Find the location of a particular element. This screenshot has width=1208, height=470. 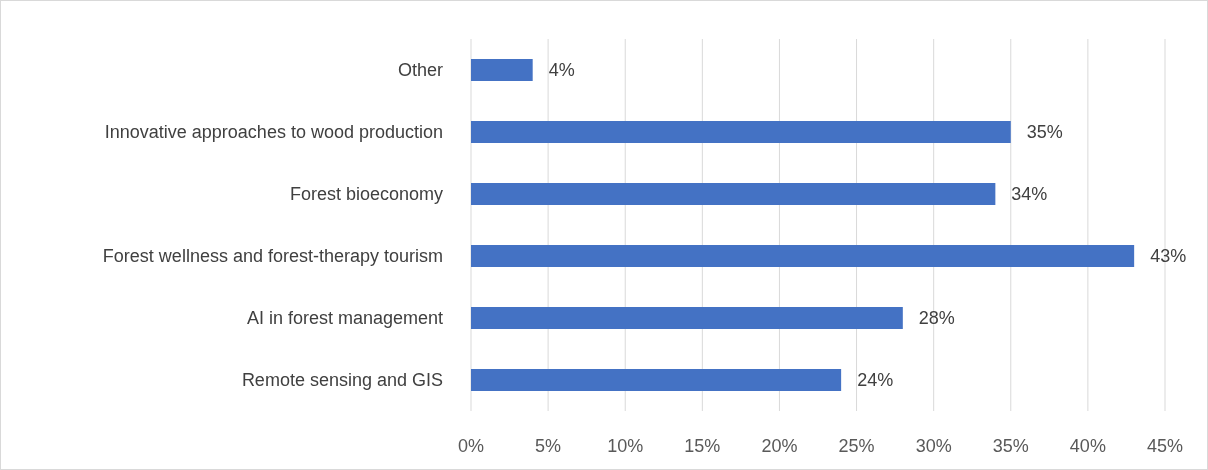

y-tick-label: Other is located at coordinates (420, 70).